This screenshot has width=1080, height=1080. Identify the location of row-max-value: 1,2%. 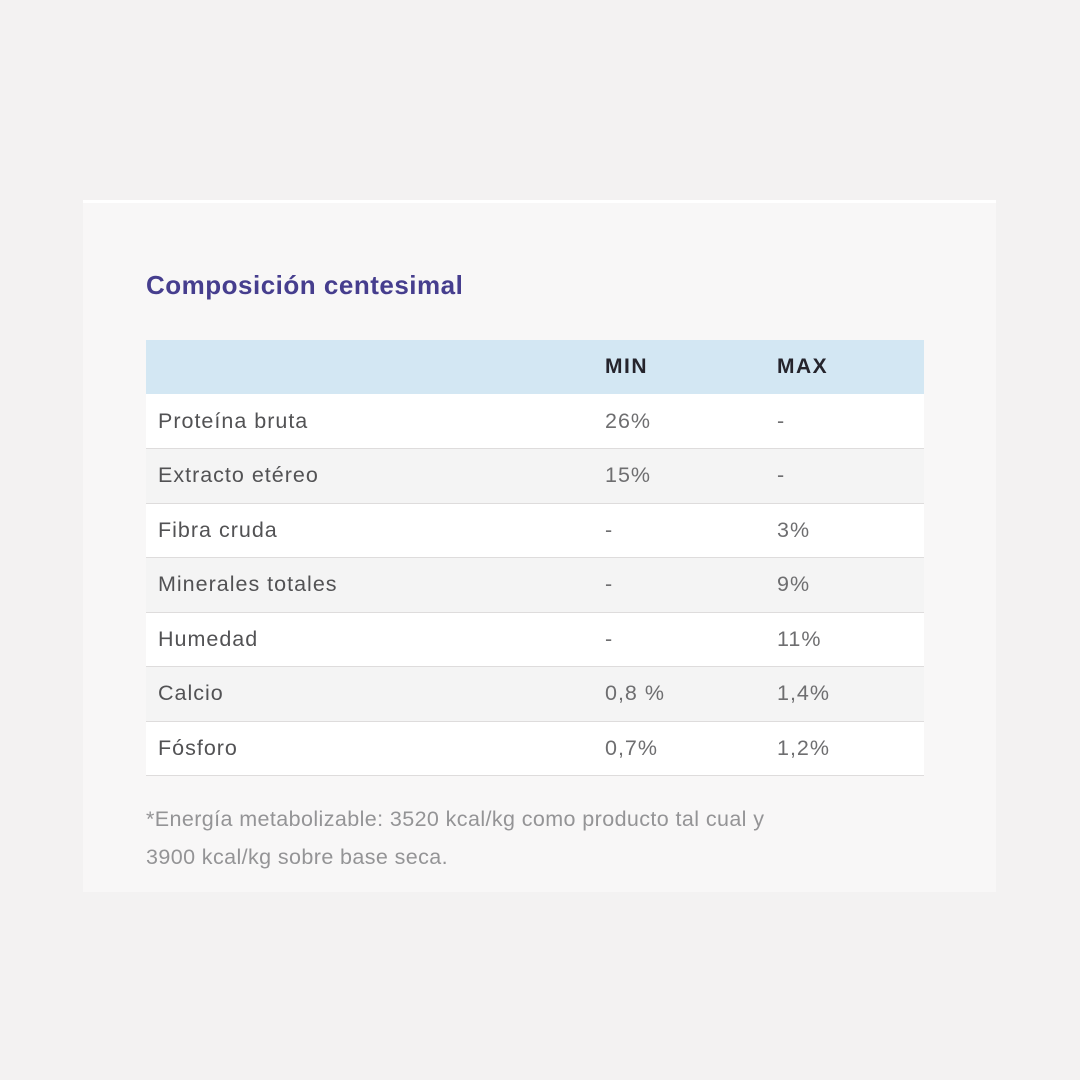
(804, 747).